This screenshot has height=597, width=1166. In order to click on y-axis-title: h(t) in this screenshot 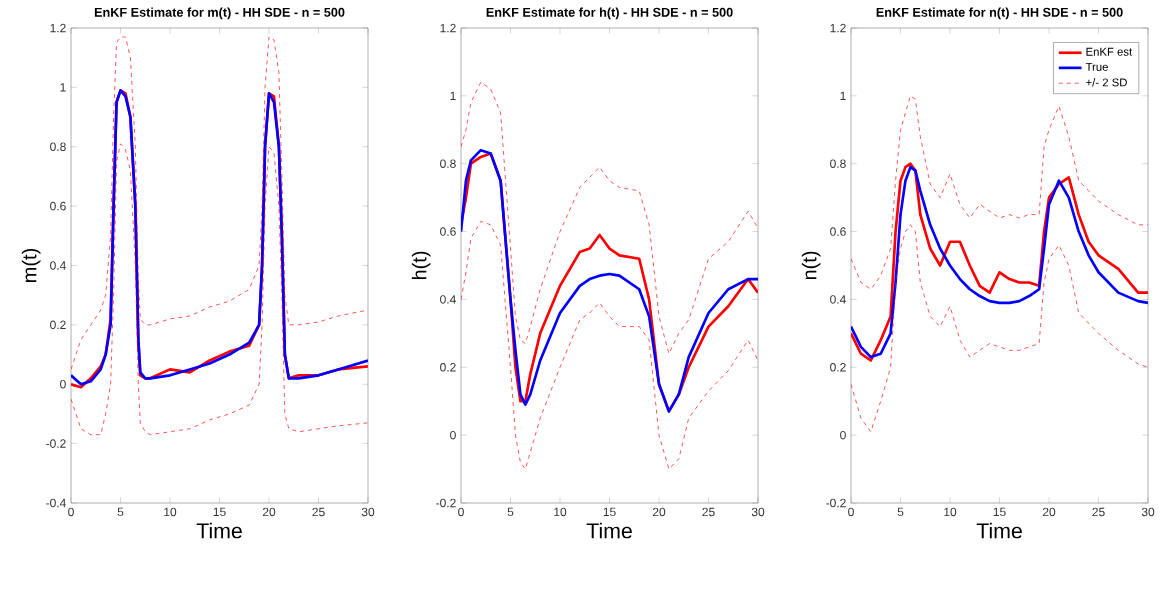, I will do `click(421, 265)`.